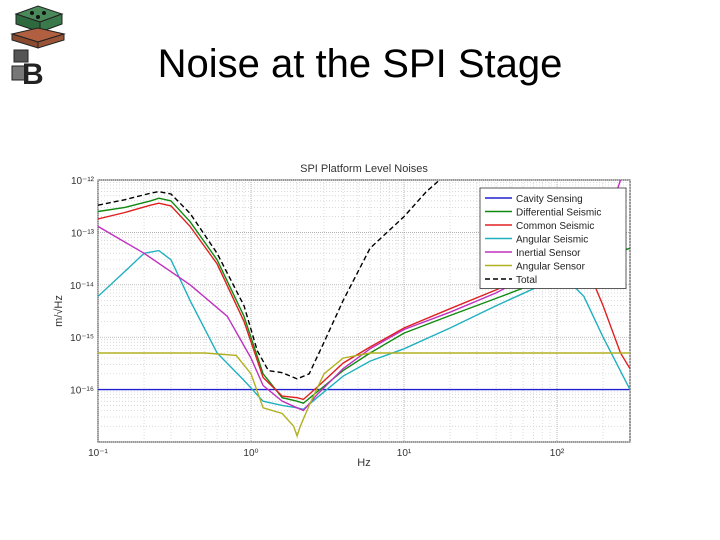 The height and width of the screenshot is (540, 720). I want to click on legend-label: Angular Sensor, so click(551, 267).